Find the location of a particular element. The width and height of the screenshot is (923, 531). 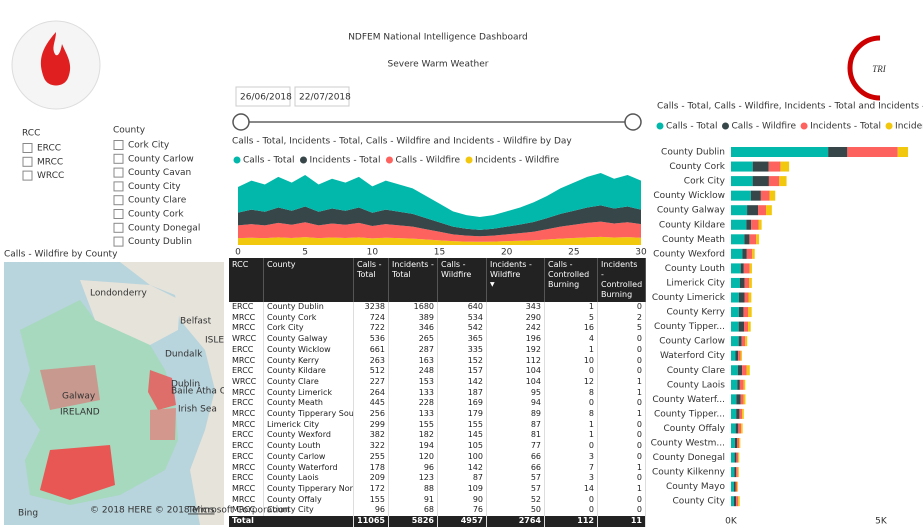

table-cell: County Wexford is located at coordinates (308, 436).